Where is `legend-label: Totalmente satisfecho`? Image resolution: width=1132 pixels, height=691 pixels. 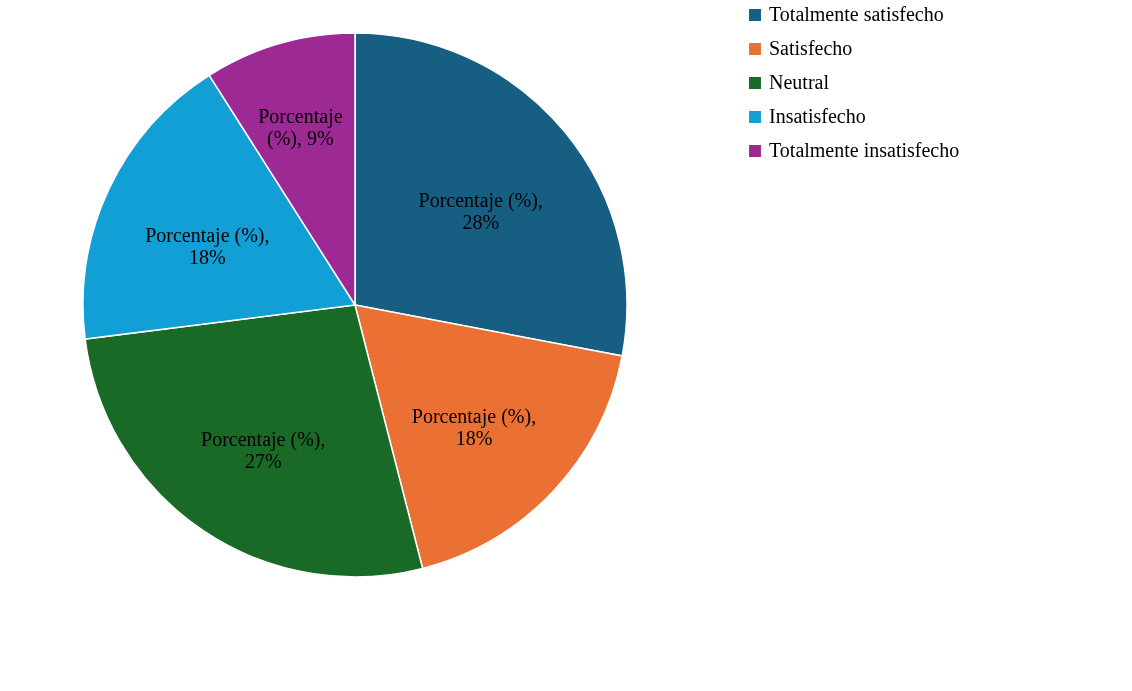
legend-label: Totalmente satisfecho is located at coordinates (856, 14).